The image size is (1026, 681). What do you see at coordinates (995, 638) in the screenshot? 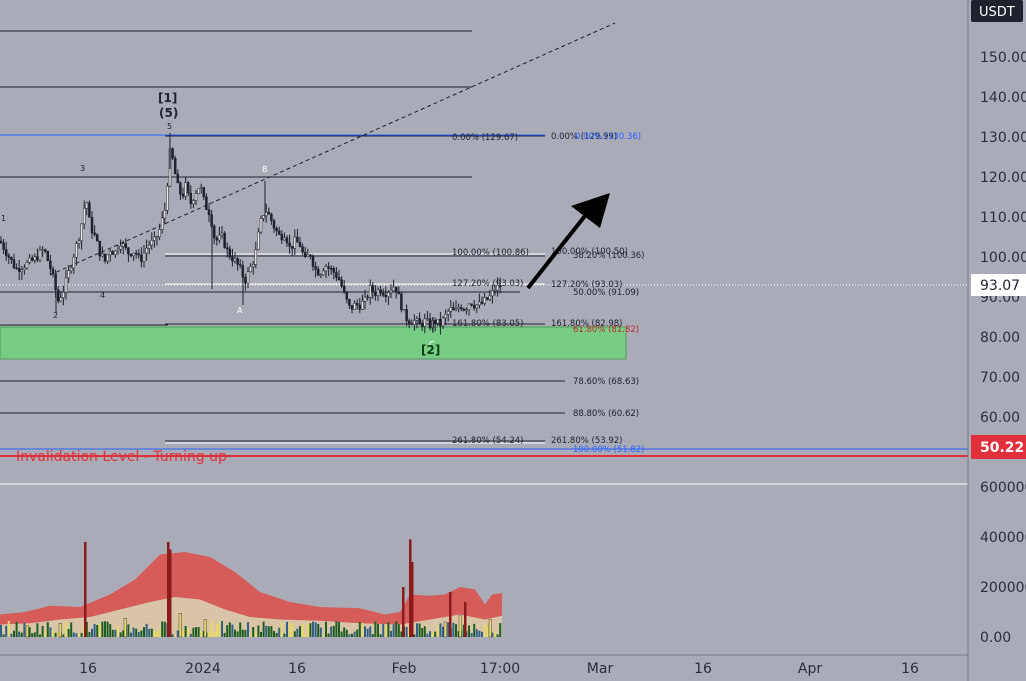
I see `volume-tick-label: 0.00` at bounding box center [995, 638].